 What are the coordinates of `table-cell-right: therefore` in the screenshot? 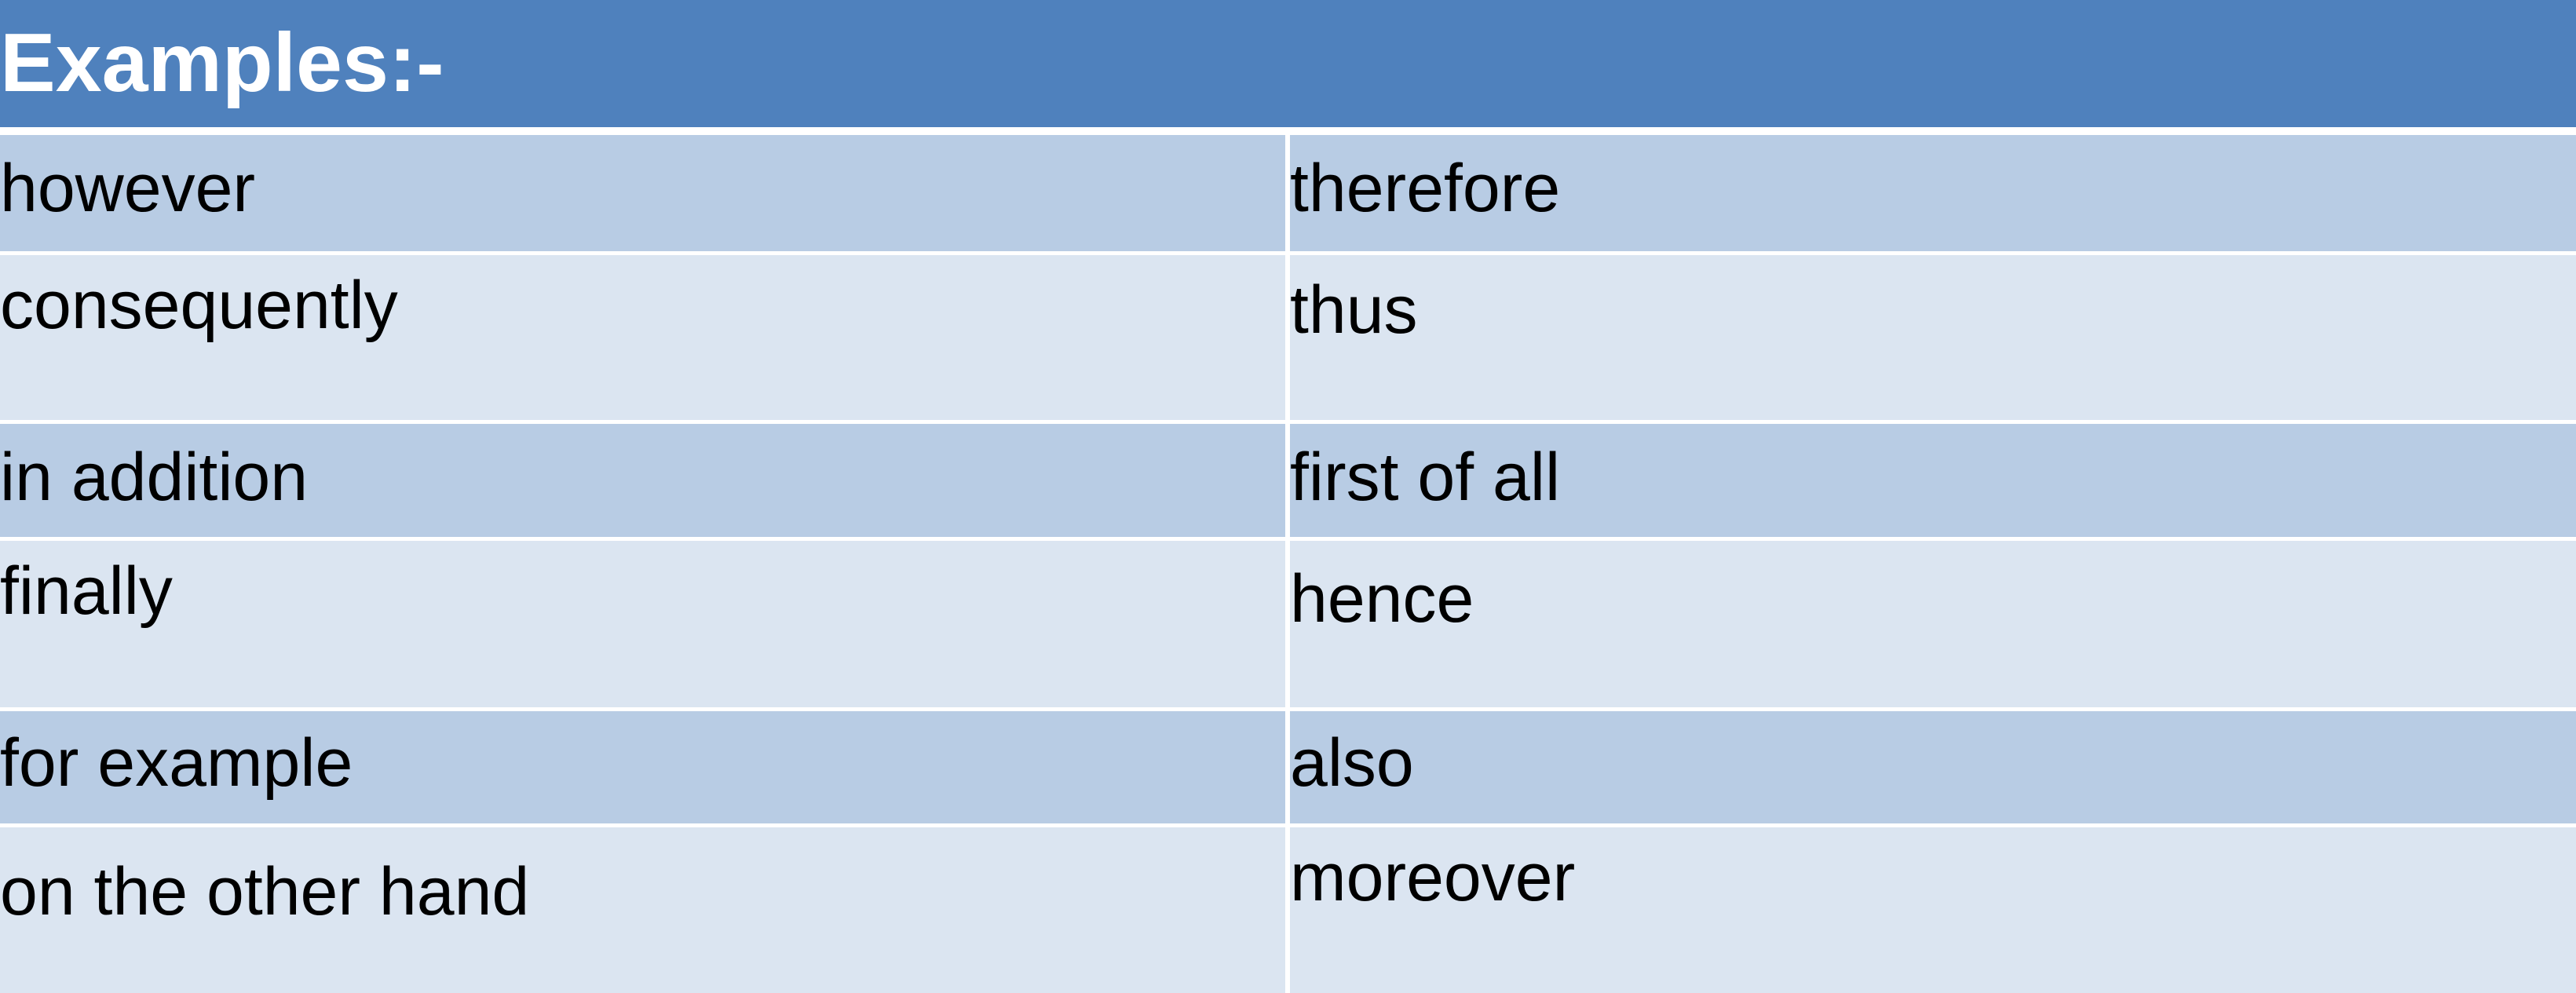 It's located at (1933, 193).